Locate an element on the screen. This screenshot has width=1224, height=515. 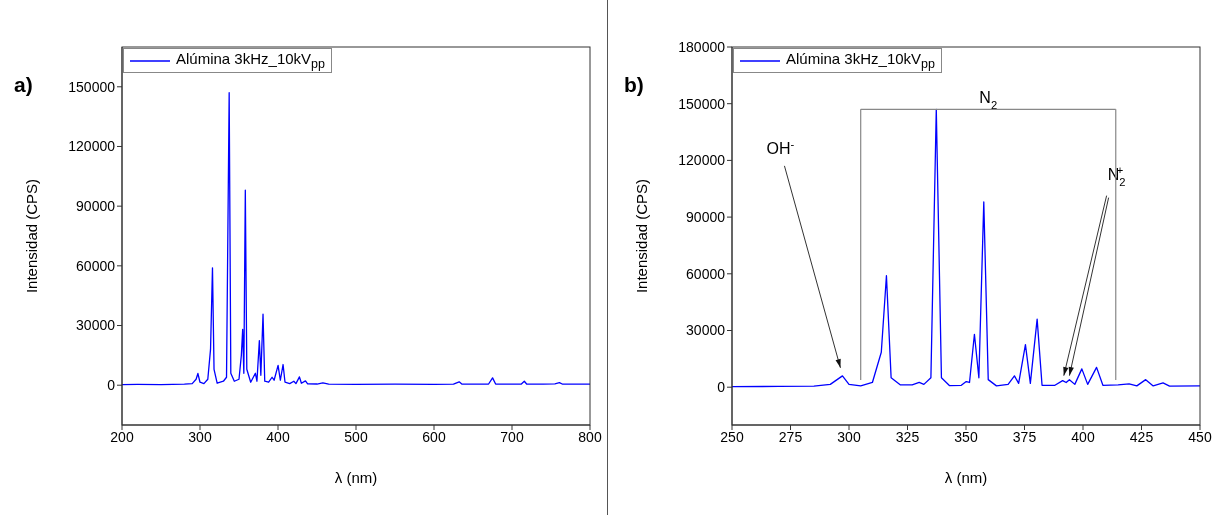
x-tick-label: 350 is located at coordinates (966, 436).